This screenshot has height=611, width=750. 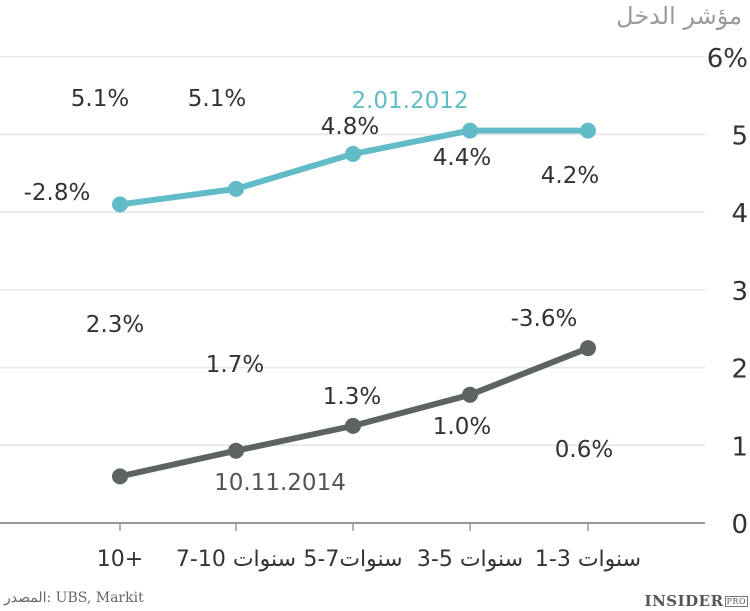 I want to click on data-label: 0.6%, so click(x=584, y=450).